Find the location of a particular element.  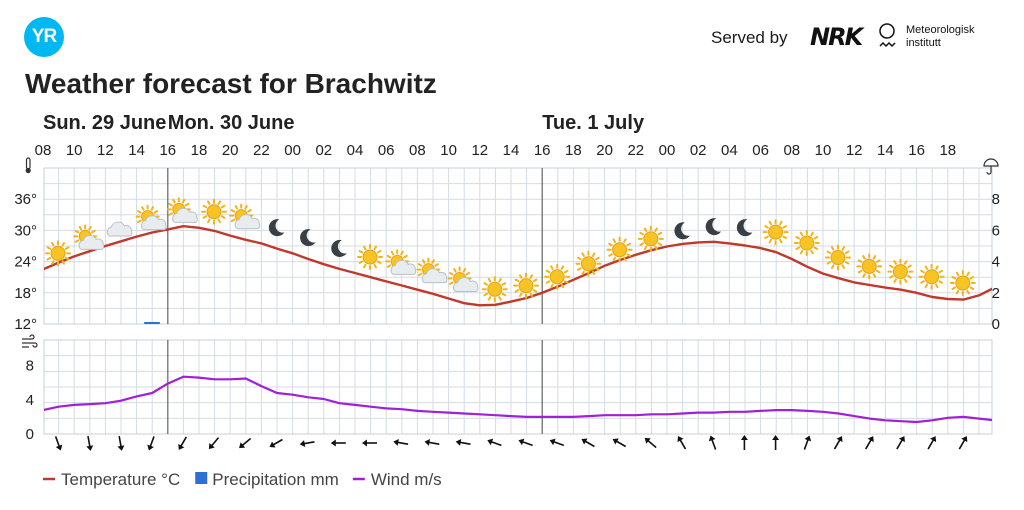

wind-icon is located at coordinates (30, 341).